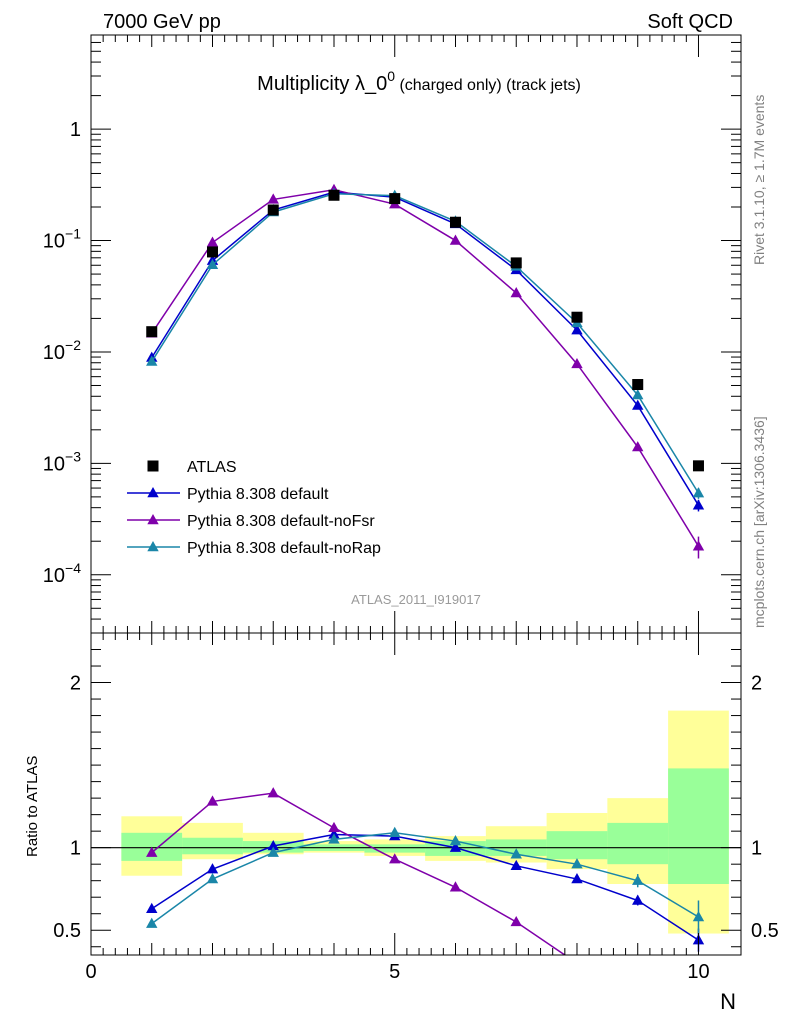 The image size is (786, 1024). Describe the element at coordinates (759, 180) in the screenshot. I see `rivet-label: Rivet 3.1.10, ≥ 1.7M events` at that location.